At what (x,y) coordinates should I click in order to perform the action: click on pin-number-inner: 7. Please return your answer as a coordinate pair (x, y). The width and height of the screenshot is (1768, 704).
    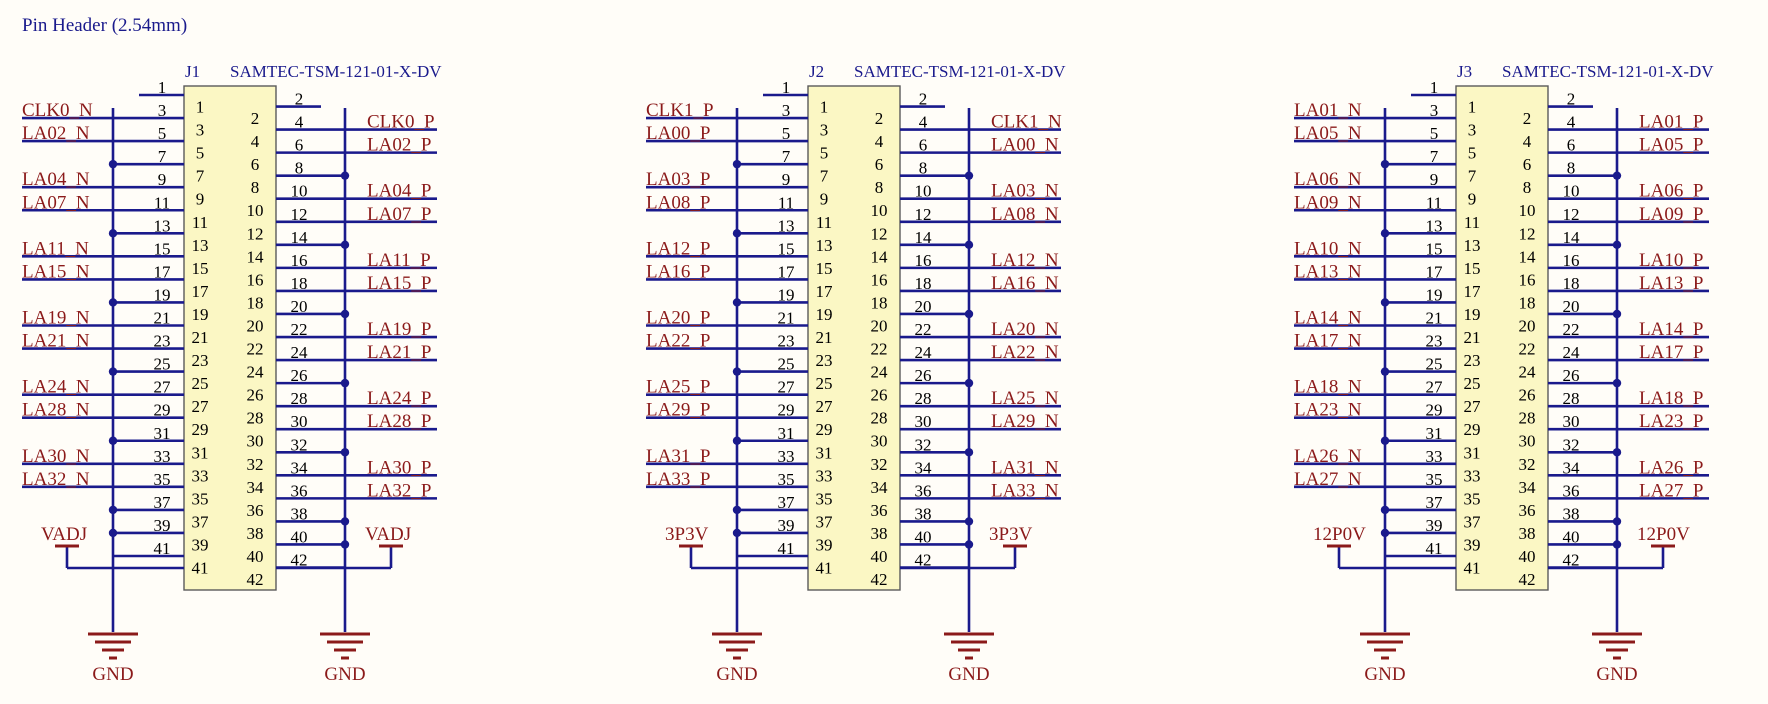
    Looking at the image, I should click on (824, 176).